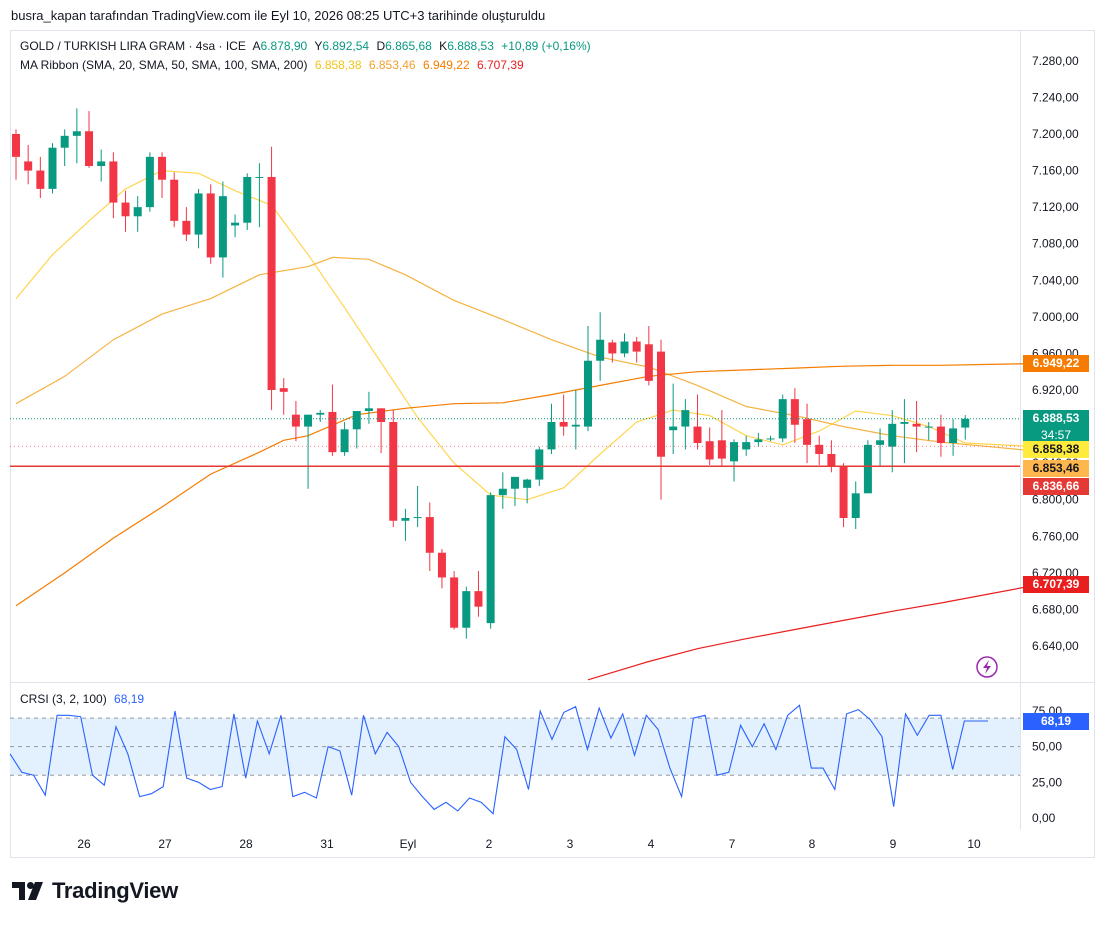 Image resolution: width=1106 pixels, height=925 pixels. I want to click on price-tick-label: 6.640,00, so click(1055, 646).